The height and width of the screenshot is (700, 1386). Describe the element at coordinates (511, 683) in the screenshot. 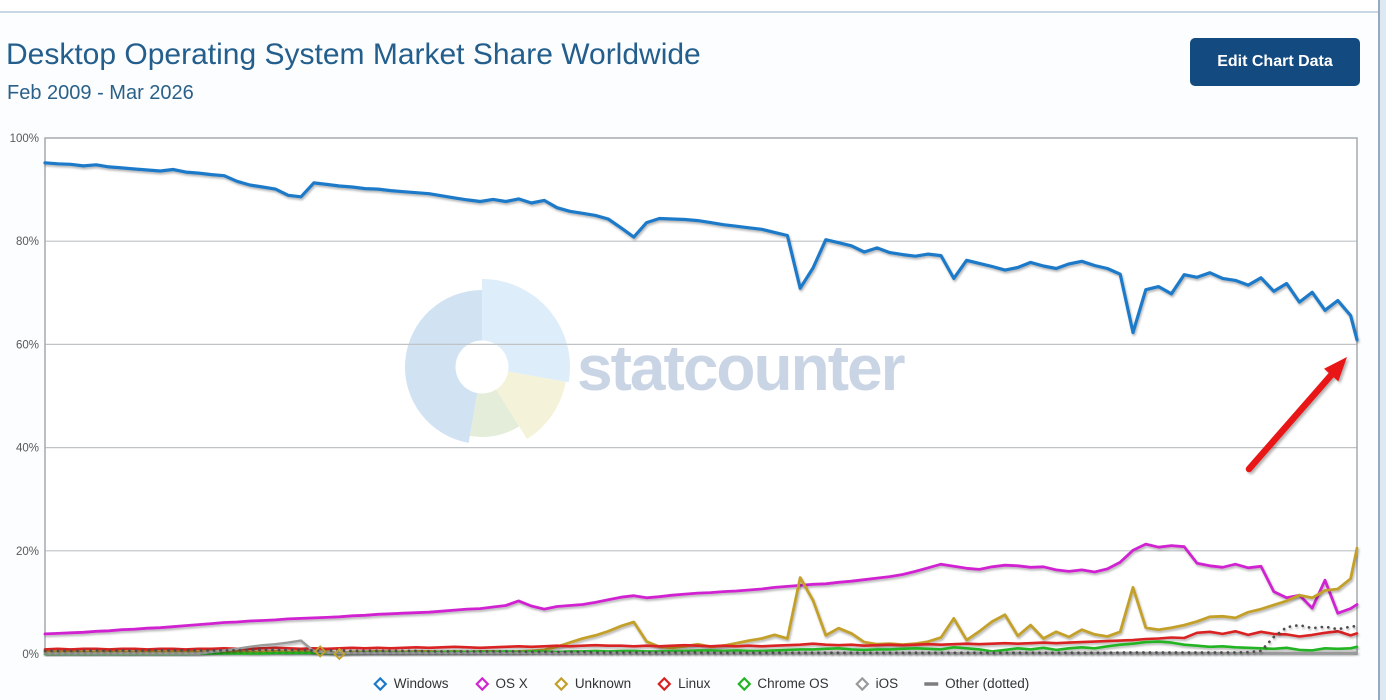

I see `legend-label: OS X` at that location.